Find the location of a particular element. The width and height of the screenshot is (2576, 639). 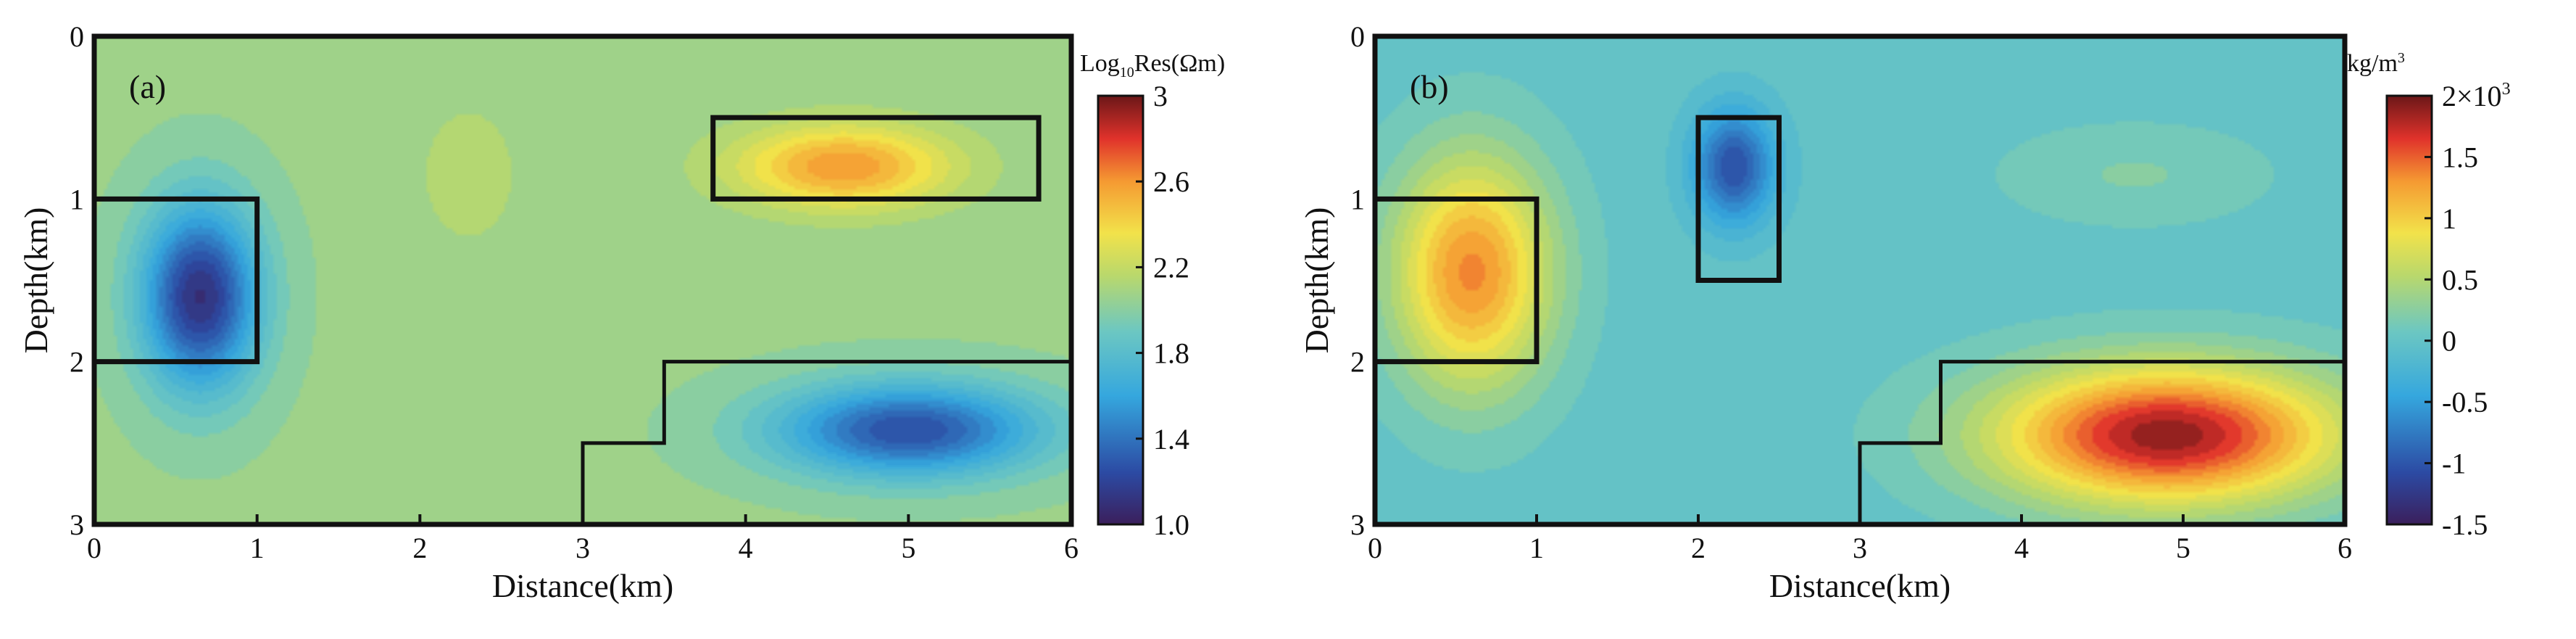

colorbar-title: Log10Res(Ωm) is located at coordinates (1152, 65).